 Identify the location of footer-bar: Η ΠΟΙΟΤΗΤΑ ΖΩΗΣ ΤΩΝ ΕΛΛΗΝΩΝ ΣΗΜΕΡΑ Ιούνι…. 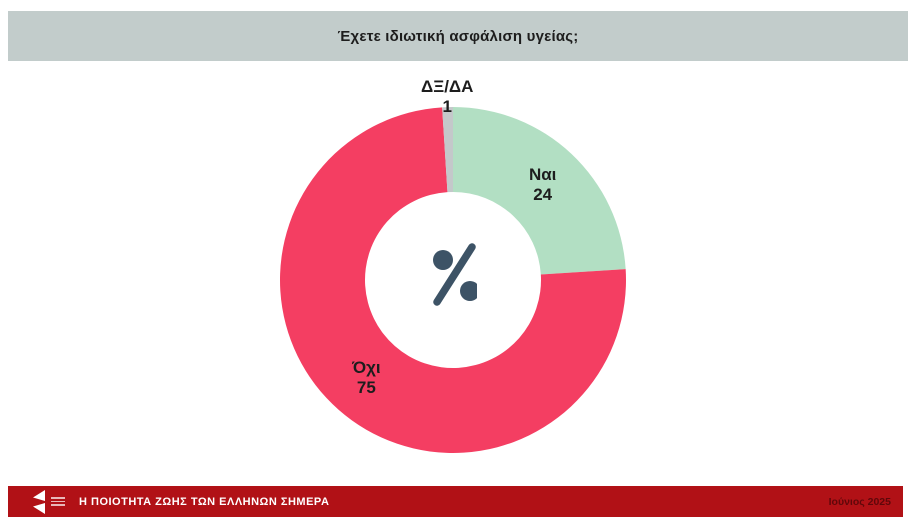
(455, 501).